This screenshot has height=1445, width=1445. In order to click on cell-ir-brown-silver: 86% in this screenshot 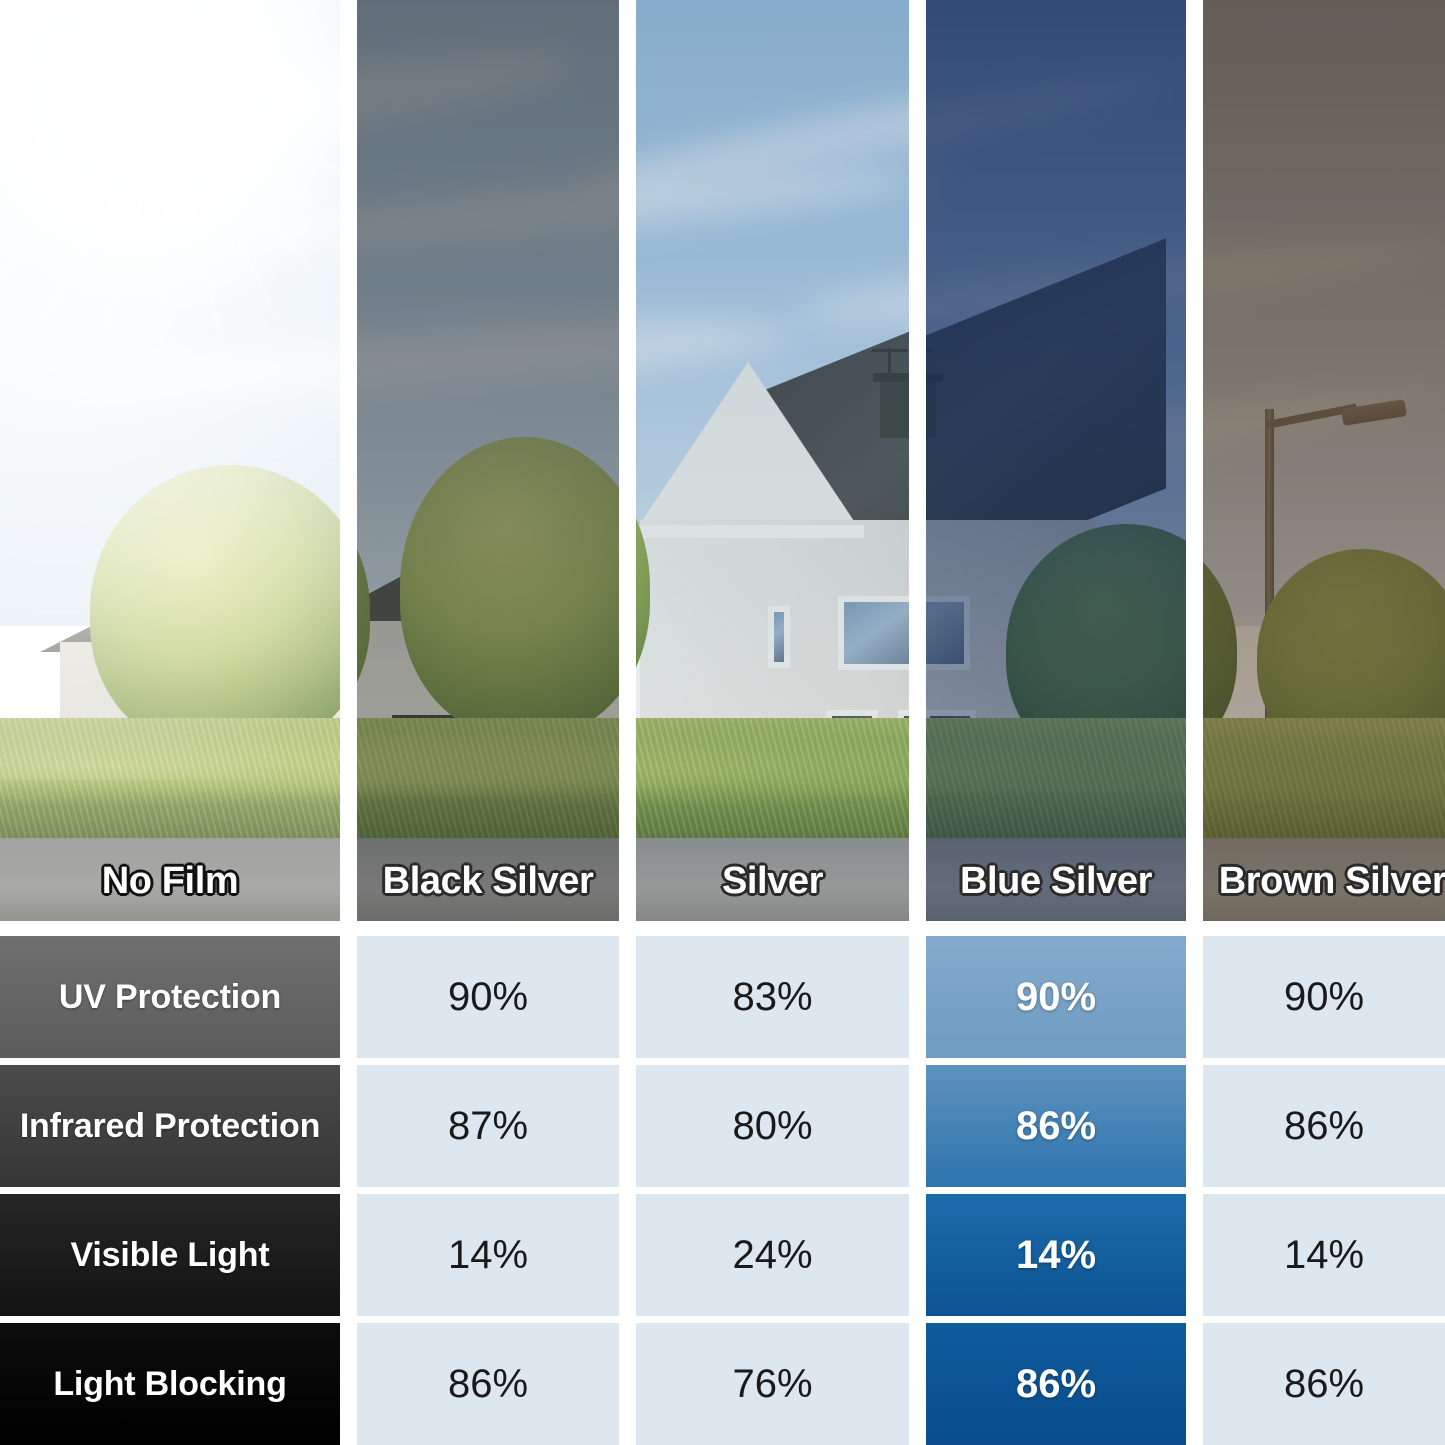, I will do `click(1324, 1126)`.